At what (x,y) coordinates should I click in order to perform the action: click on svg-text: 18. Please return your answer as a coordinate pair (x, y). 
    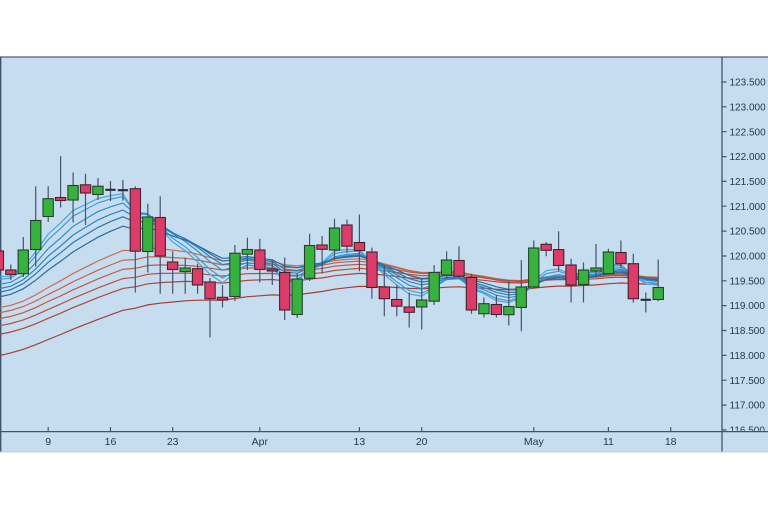
    Looking at the image, I should click on (671, 442).